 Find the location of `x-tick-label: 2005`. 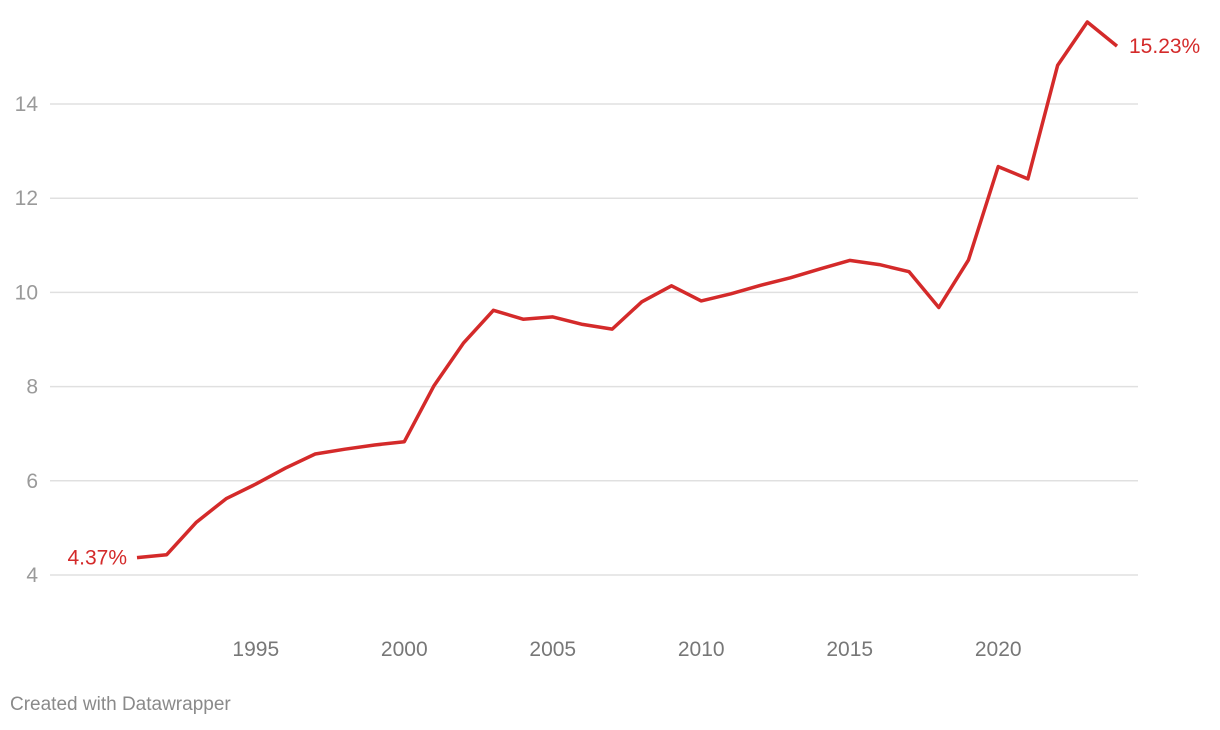

x-tick-label: 2005 is located at coordinates (552, 649).